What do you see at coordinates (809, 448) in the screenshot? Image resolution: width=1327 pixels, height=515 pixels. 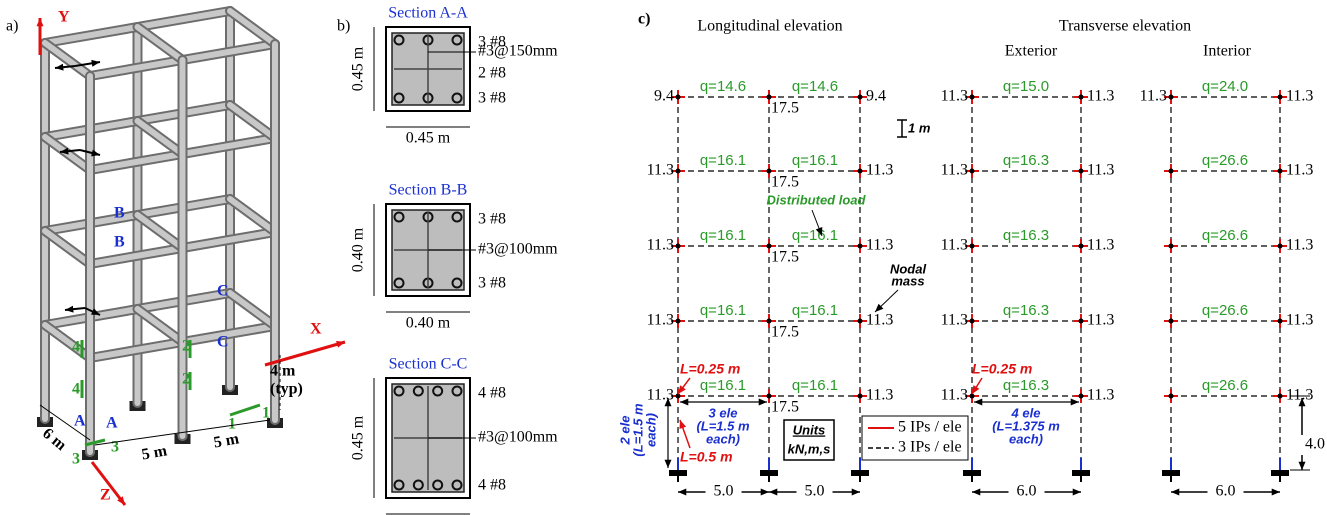 I see `units: kN,m,s` at bounding box center [809, 448].